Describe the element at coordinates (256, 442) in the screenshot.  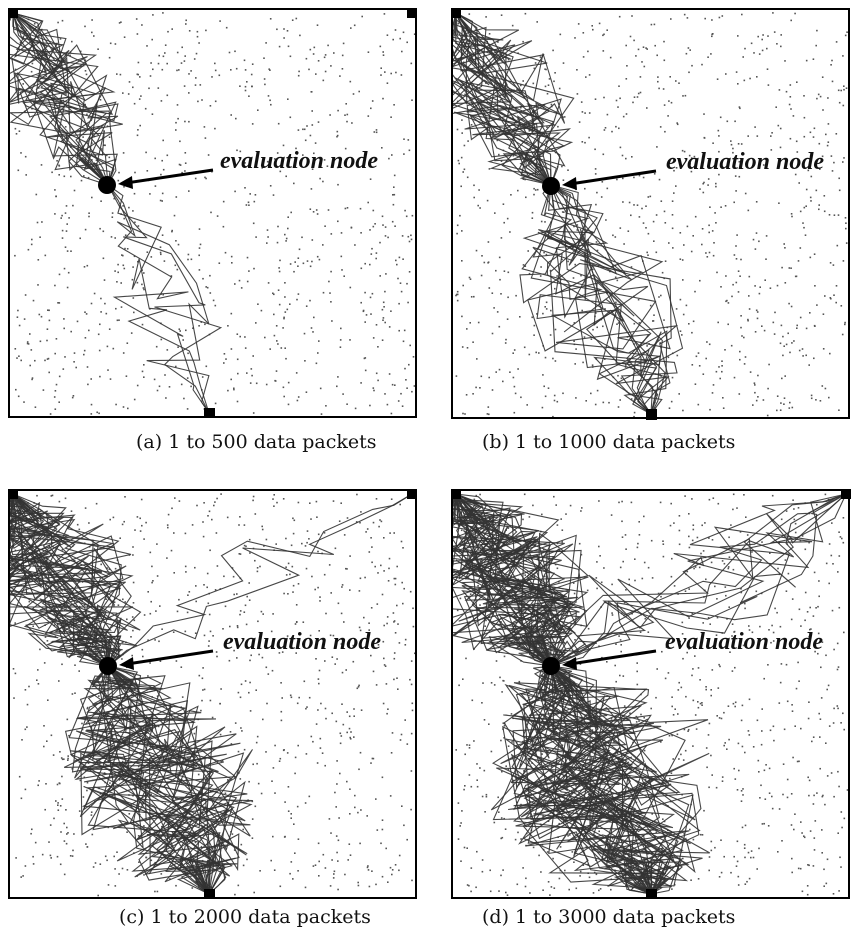
I see `caption-a: (a) 1 to 500 data packets` at that location.